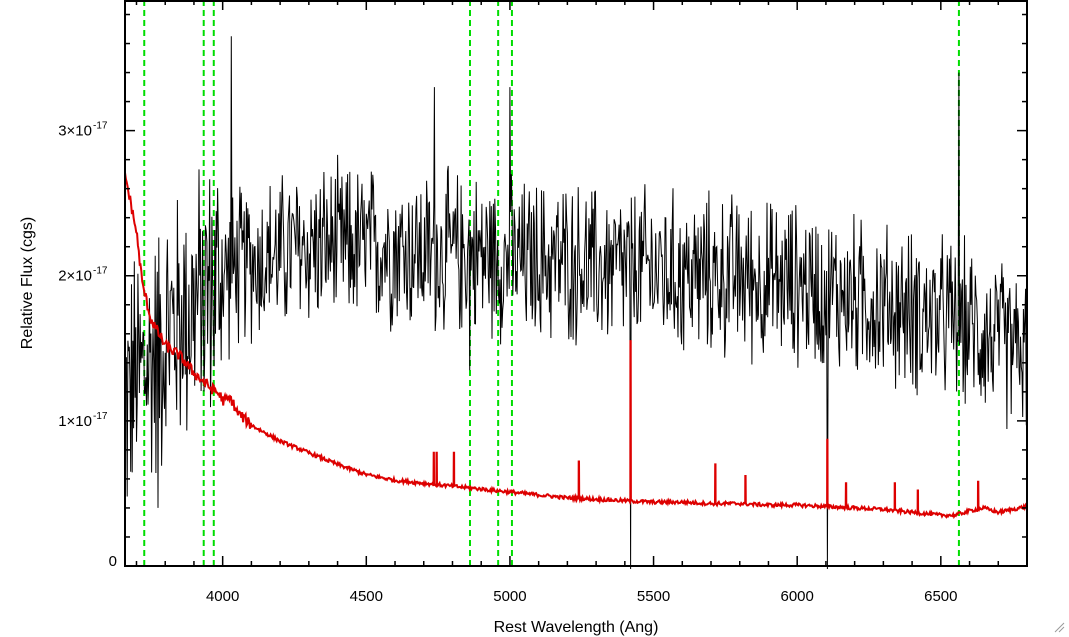  What do you see at coordinates (27, 283) in the screenshot?
I see `y-axis-label: Relative Flux (cgs)` at bounding box center [27, 283].